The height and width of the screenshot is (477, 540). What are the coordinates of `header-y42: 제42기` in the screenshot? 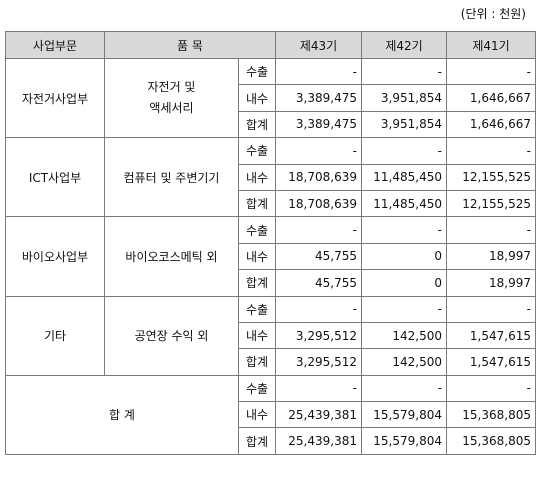 It's located at (404, 45).